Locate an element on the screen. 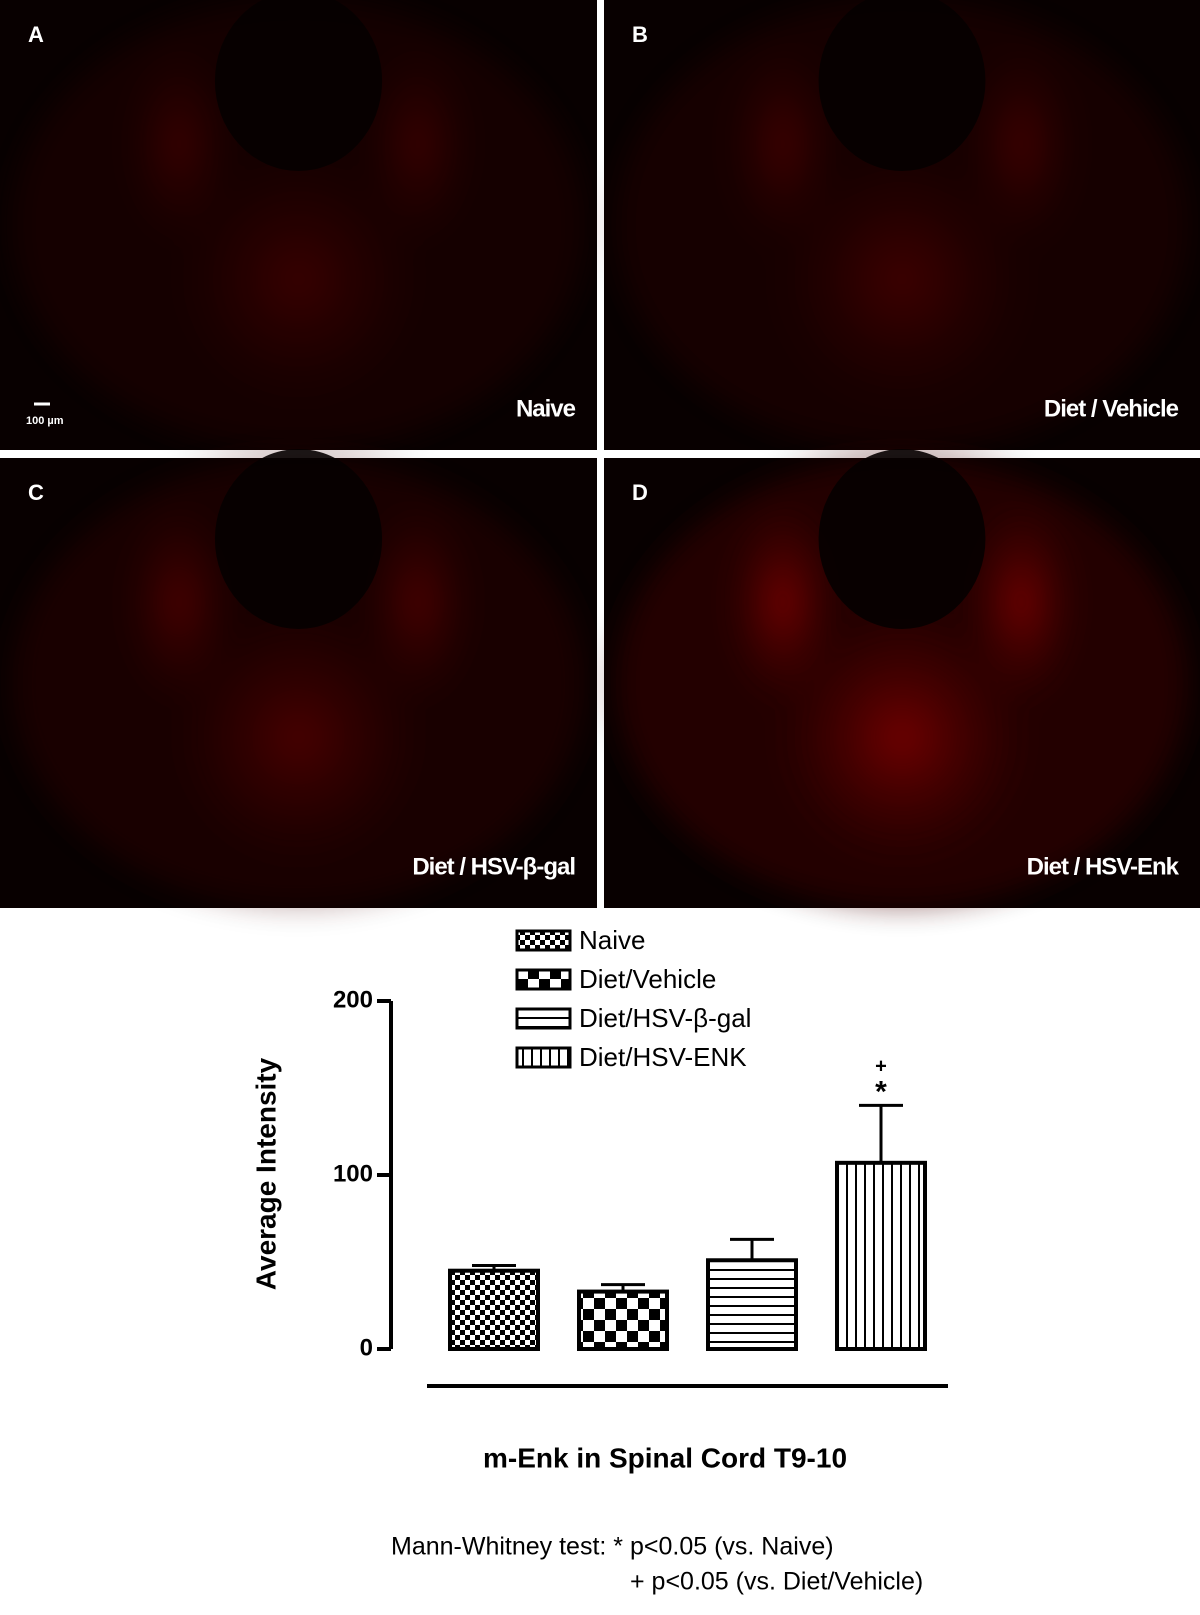 The image size is (1200, 1615). y-tick-label: 200 is located at coordinates (353, 999).